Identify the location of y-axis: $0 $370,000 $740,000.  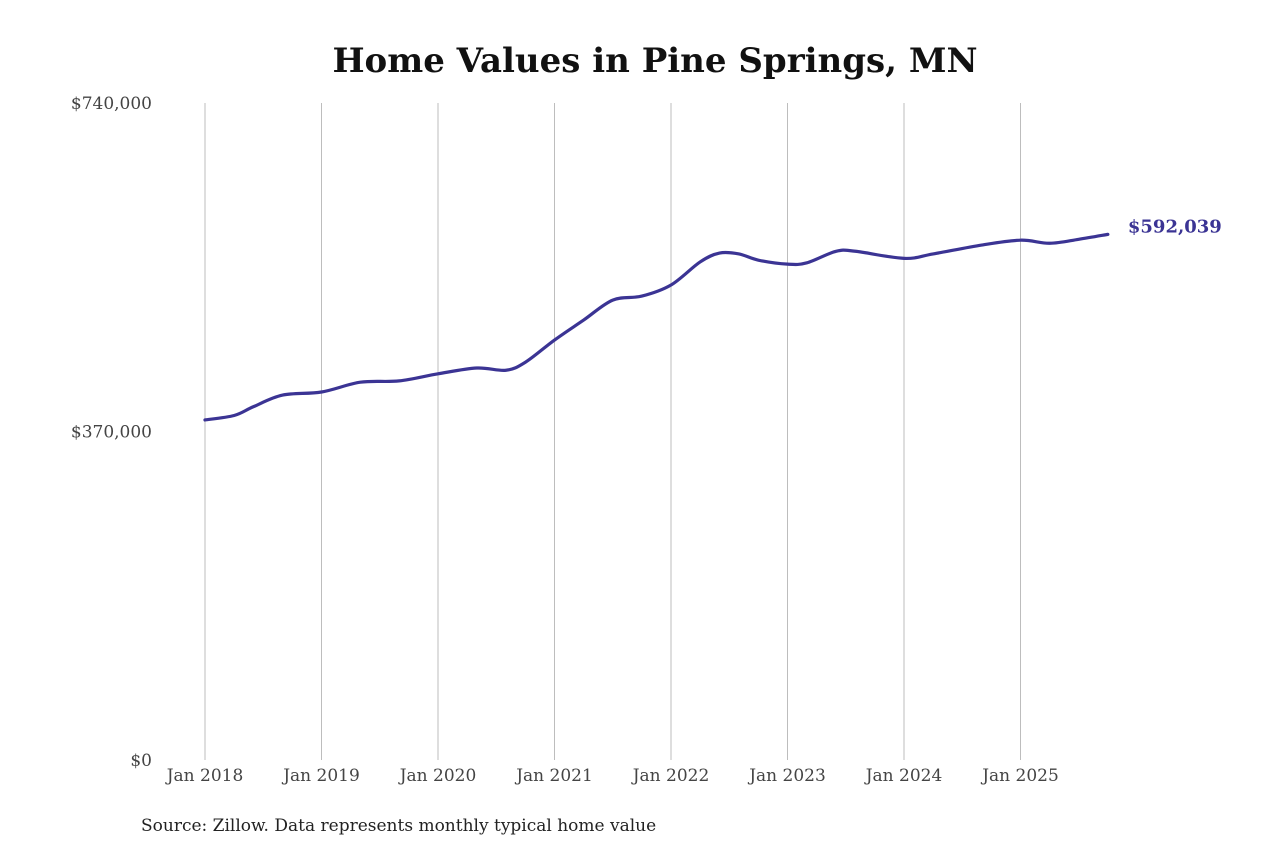
(111, 432).